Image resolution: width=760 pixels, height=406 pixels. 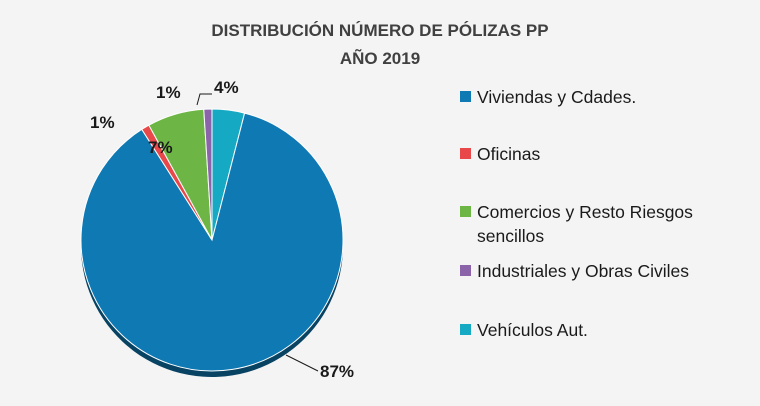 What do you see at coordinates (508, 154) in the screenshot?
I see `legend-label: Oficinas` at bounding box center [508, 154].